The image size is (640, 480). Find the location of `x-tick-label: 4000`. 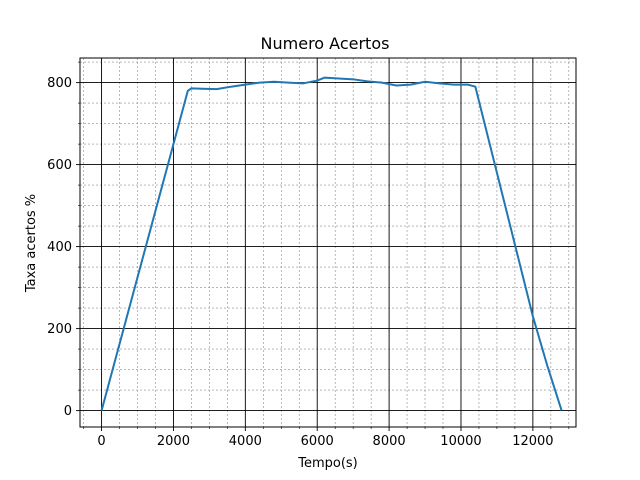

x-tick-label: 4000 is located at coordinates (245, 441).